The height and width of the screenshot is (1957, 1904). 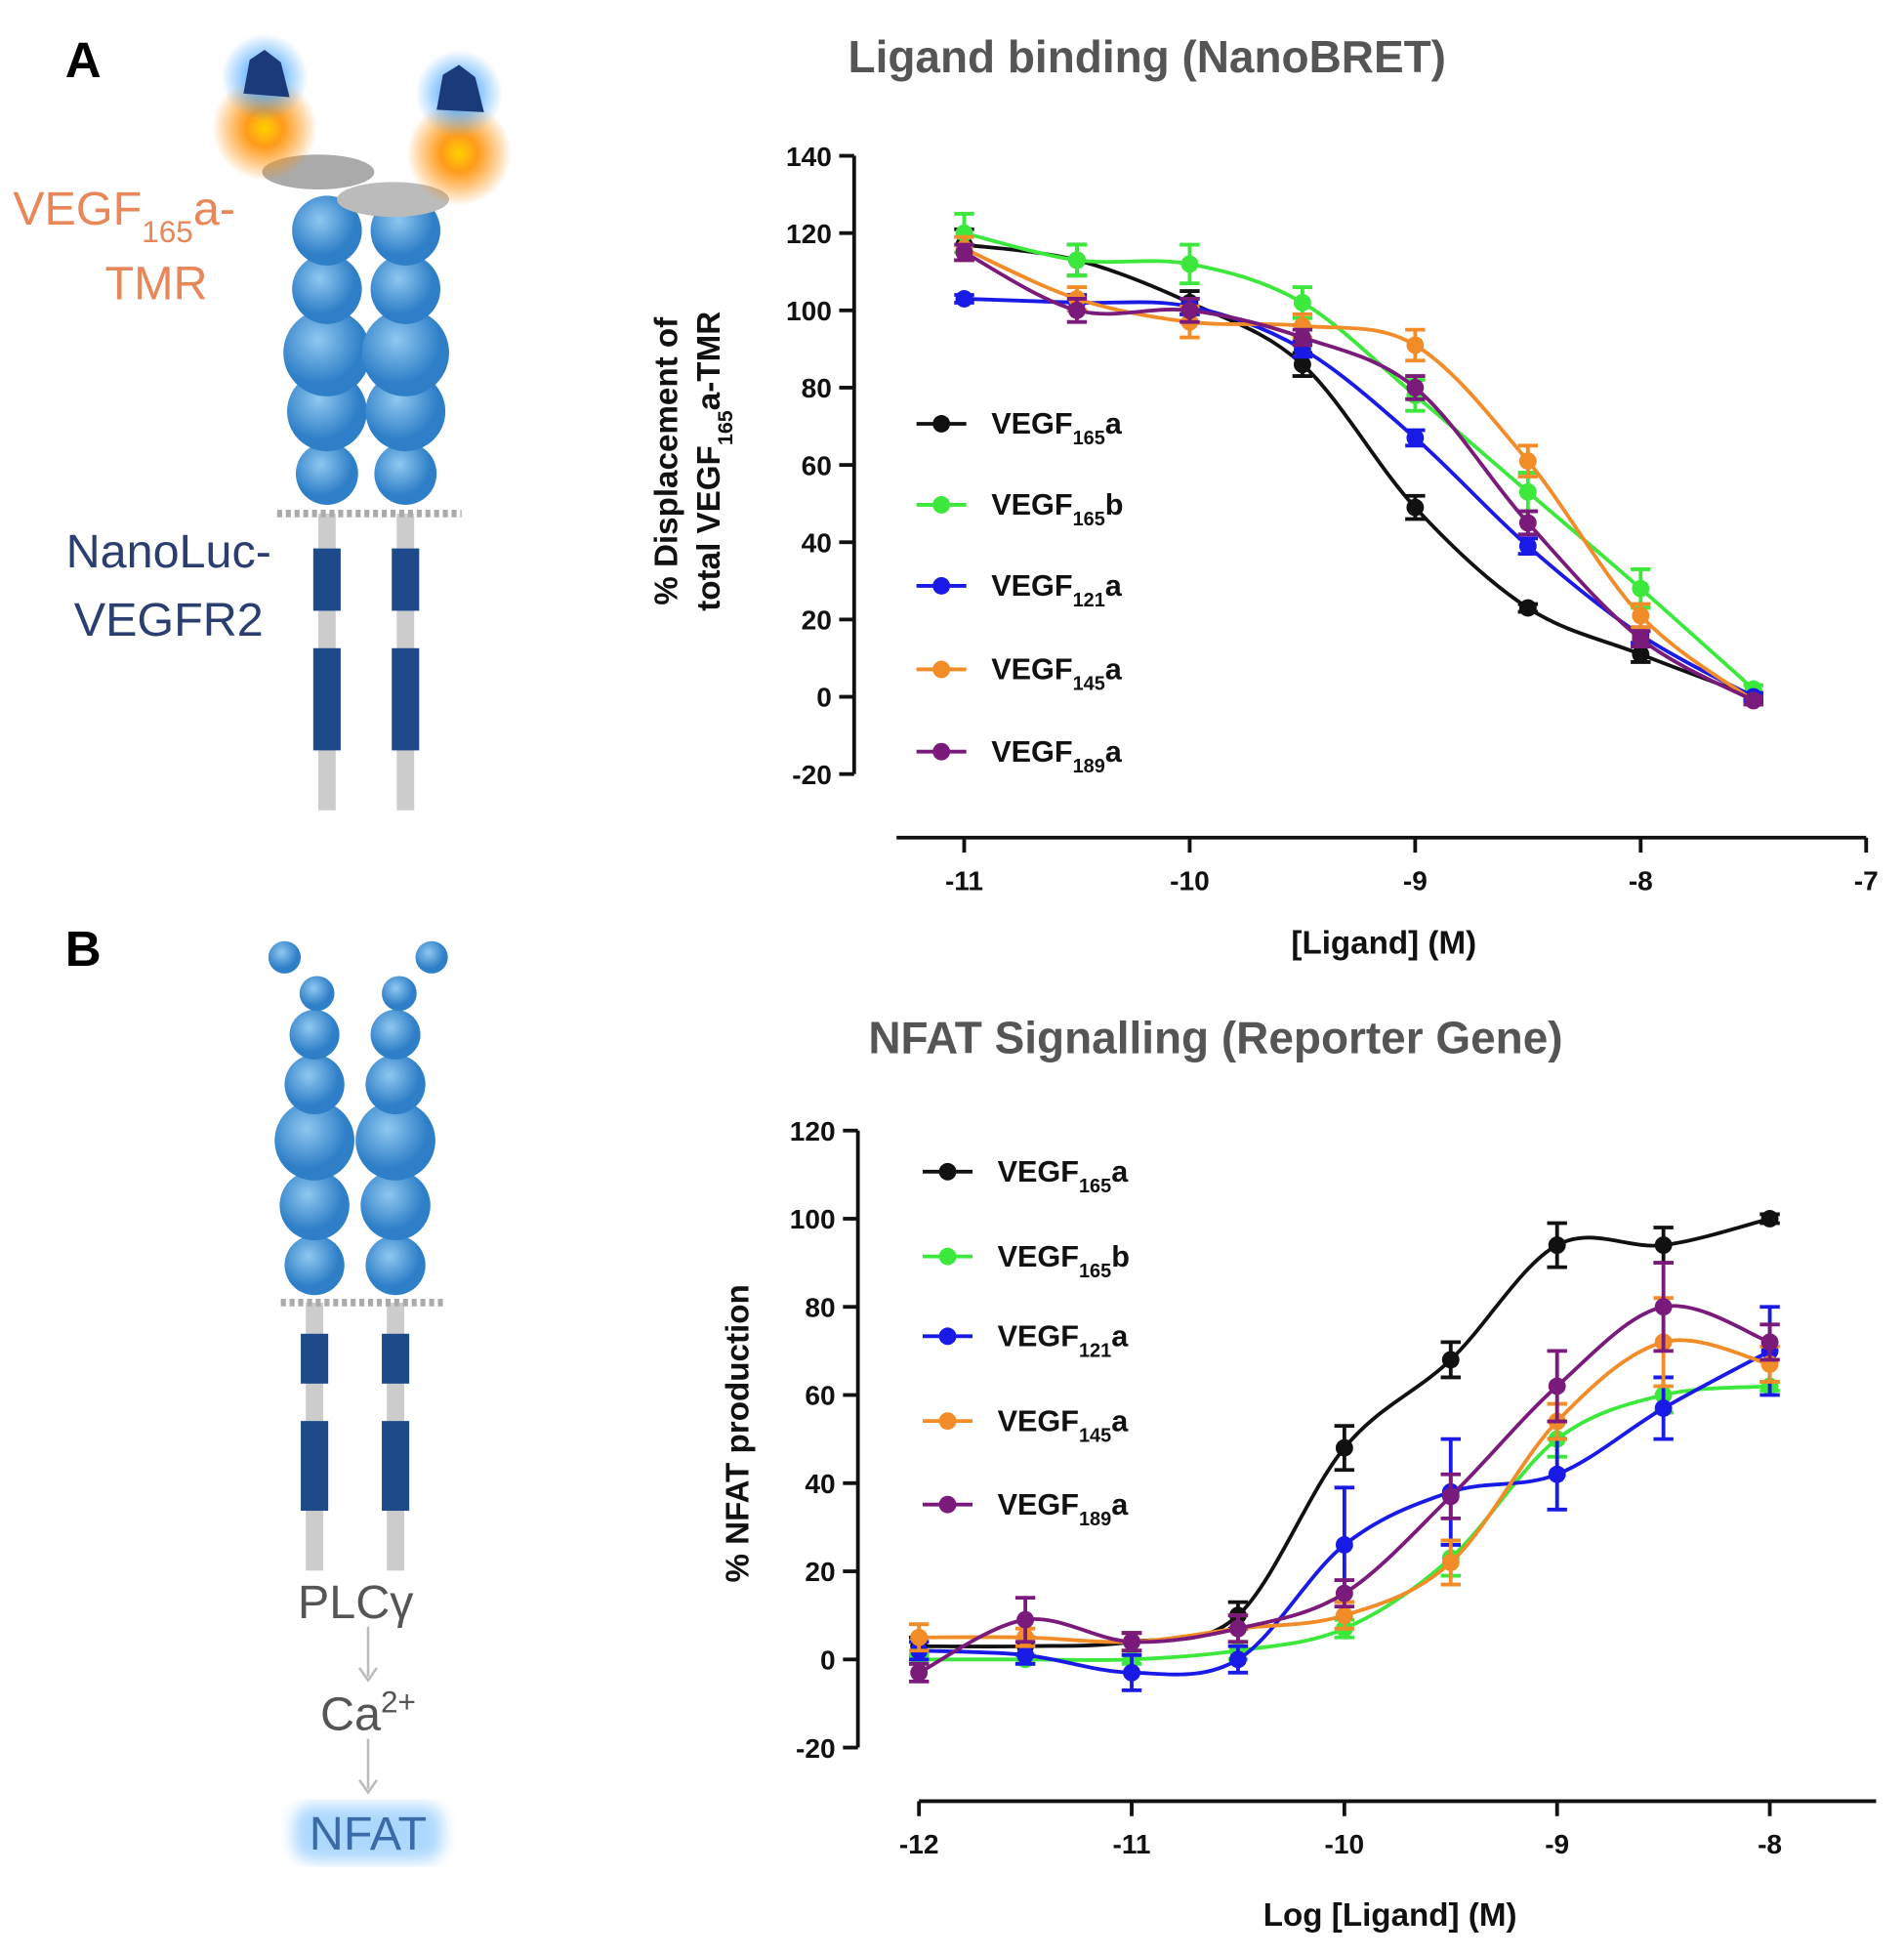 What do you see at coordinates (738, 1433) in the screenshot?
I see `y-axis-label: % NFAT production` at bounding box center [738, 1433].